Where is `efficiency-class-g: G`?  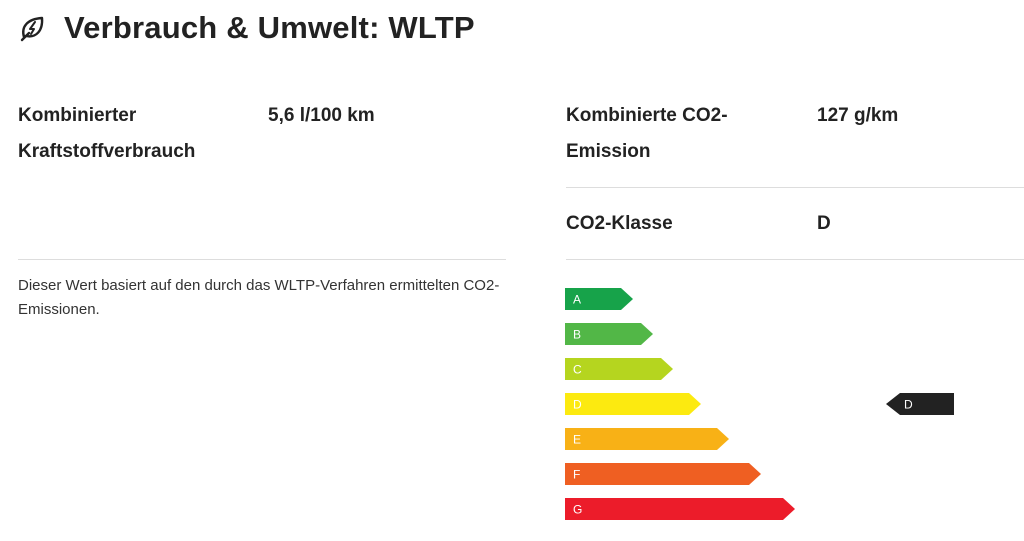 efficiency-class-g: G is located at coordinates (680, 509).